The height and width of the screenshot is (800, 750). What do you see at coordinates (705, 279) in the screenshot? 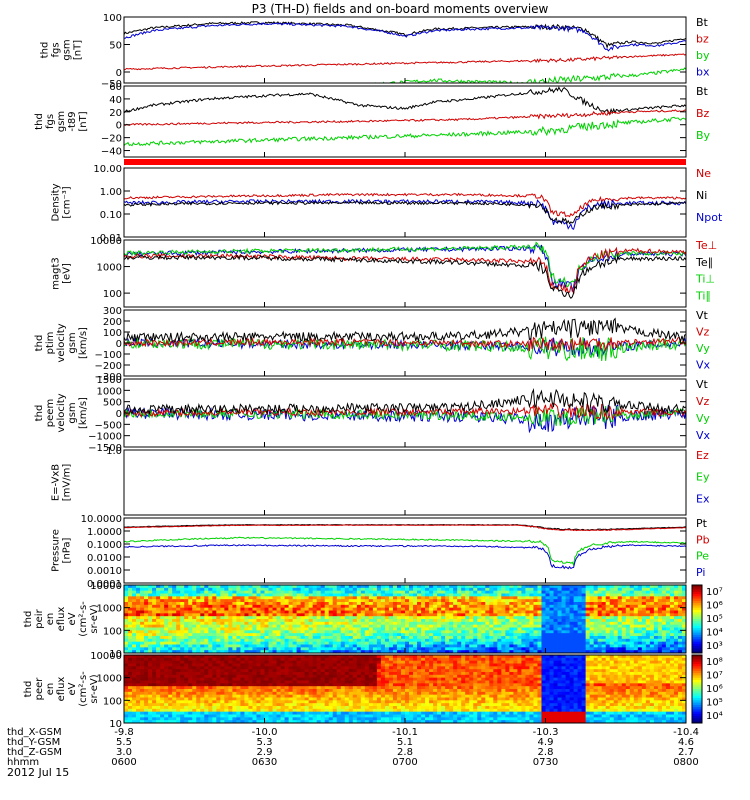
I see `legend-temp-2: Ti⊥` at bounding box center [705, 279].